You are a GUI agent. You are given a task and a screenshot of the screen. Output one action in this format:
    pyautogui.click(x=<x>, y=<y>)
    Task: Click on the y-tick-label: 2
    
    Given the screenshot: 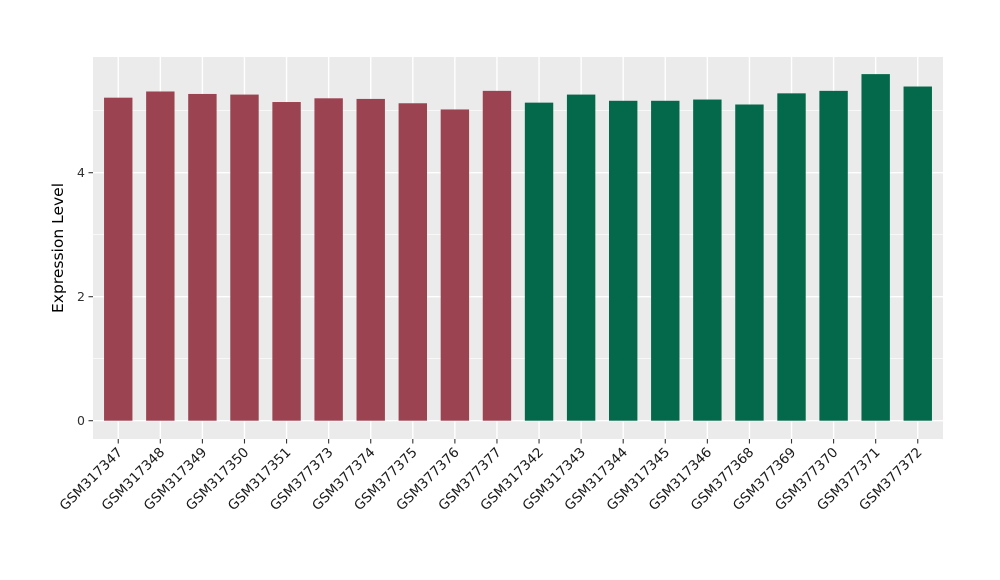 What is the action you would take?
    pyautogui.click(x=81, y=296)
    